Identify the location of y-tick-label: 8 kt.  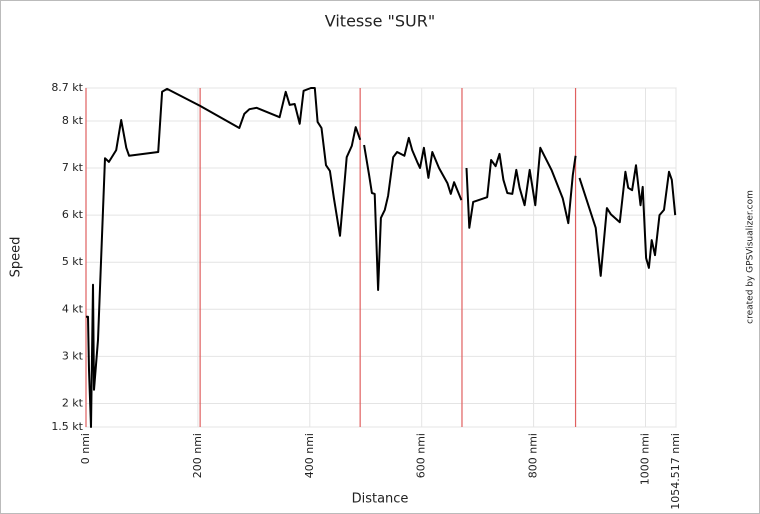
(73, 120).